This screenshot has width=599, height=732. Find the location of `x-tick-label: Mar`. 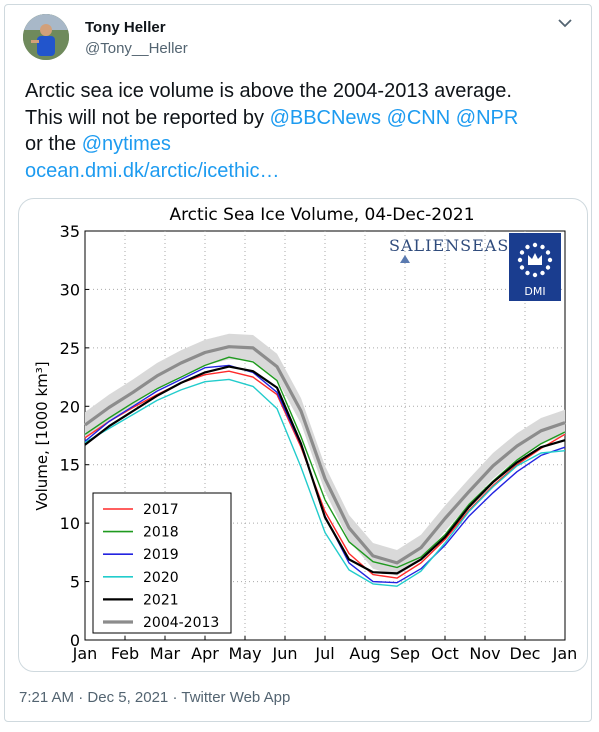

x-tick-label: Mar is located at coordinates (165, 653).